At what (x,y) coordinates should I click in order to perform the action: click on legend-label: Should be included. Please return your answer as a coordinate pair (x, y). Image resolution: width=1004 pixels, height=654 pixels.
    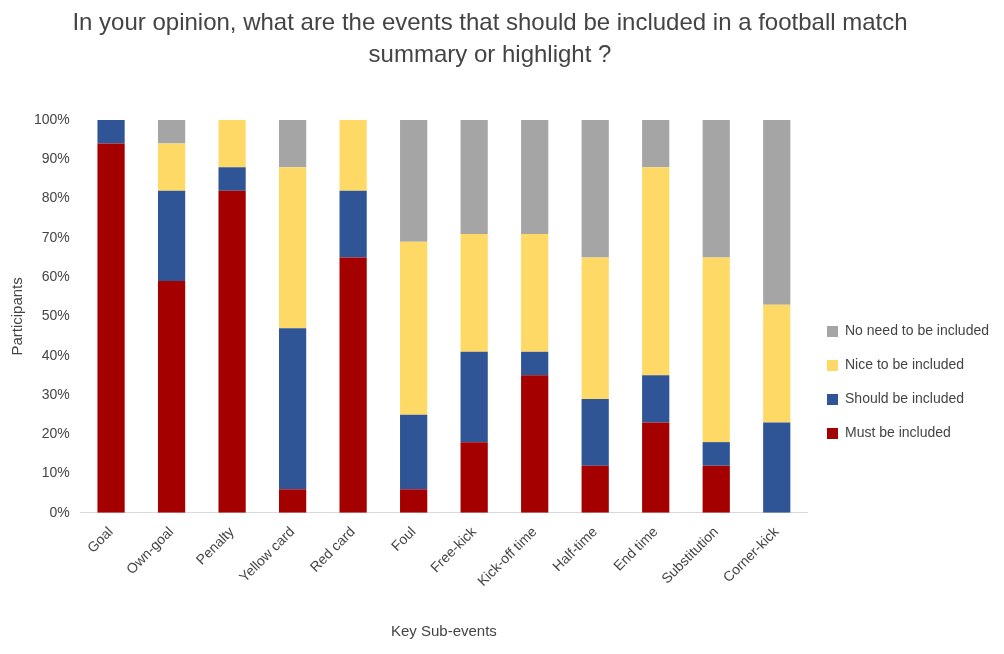
    Looking at the image, I should click on (905, 398).